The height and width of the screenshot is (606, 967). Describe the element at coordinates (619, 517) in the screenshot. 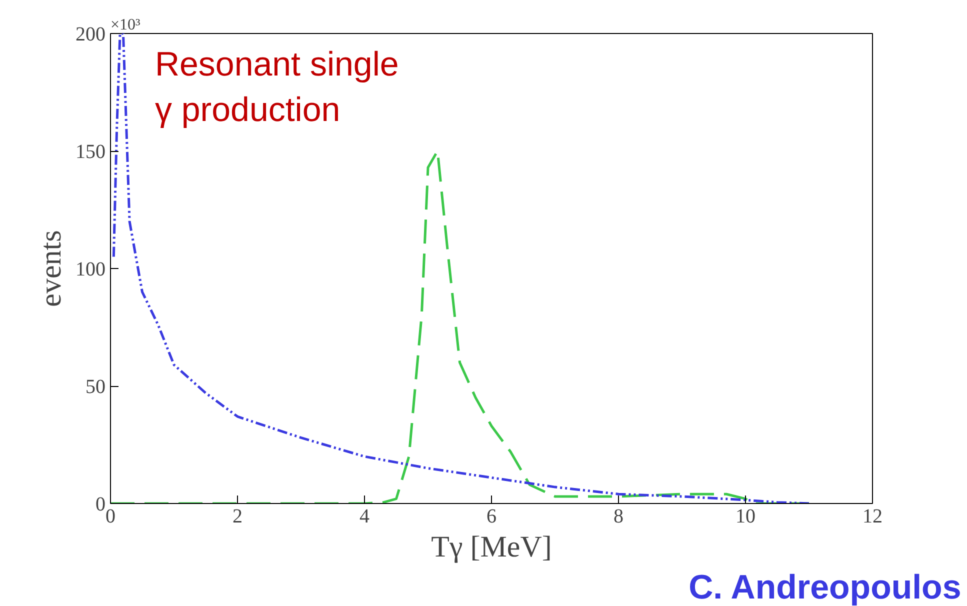

I see `x-tick-label: 8` at that location.